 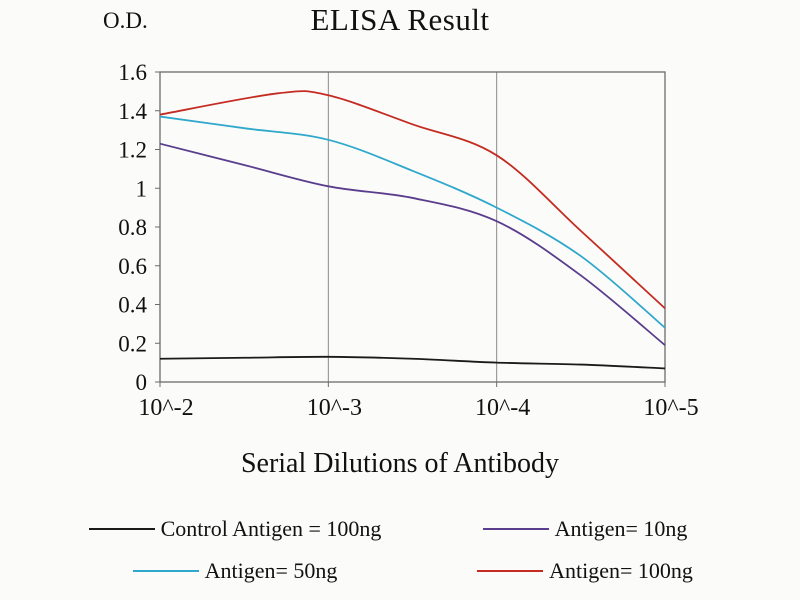 I want to click on svg-text: 0.8, so click(x=132, y=227).